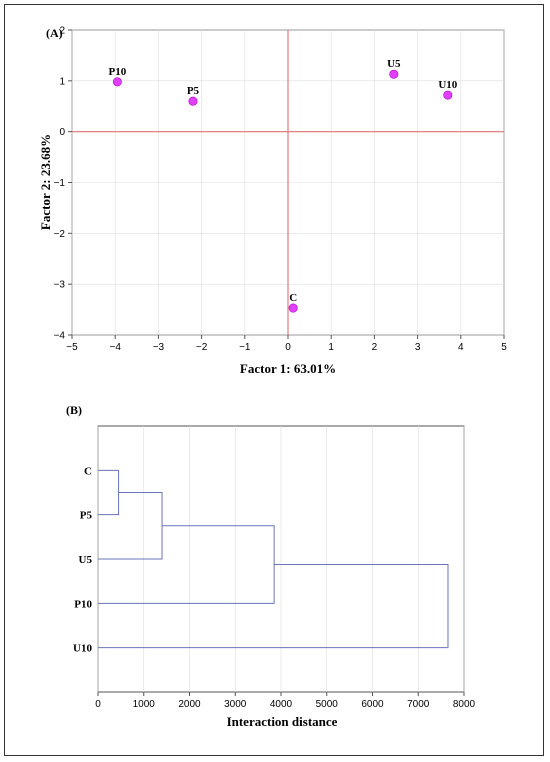 Image resolution: width=550 pixels, height=762 pixels. I want to click on panel-b-label: (B), so click(74, 410).